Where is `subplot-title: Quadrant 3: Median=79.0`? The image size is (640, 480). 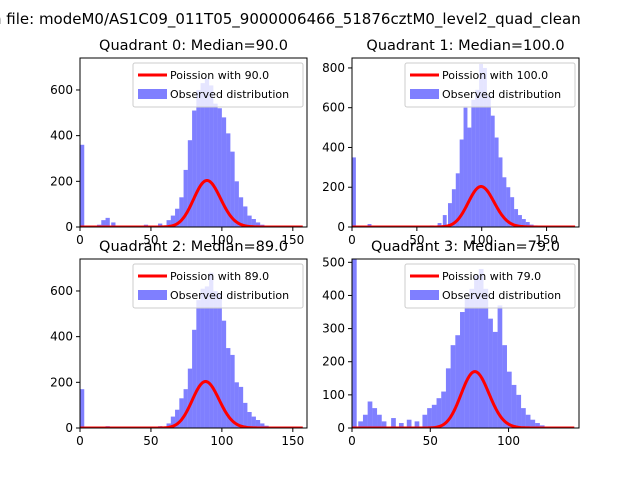
subplot-title: Quadrant 3: Median=79.0 is located at coordinates (465, 247).